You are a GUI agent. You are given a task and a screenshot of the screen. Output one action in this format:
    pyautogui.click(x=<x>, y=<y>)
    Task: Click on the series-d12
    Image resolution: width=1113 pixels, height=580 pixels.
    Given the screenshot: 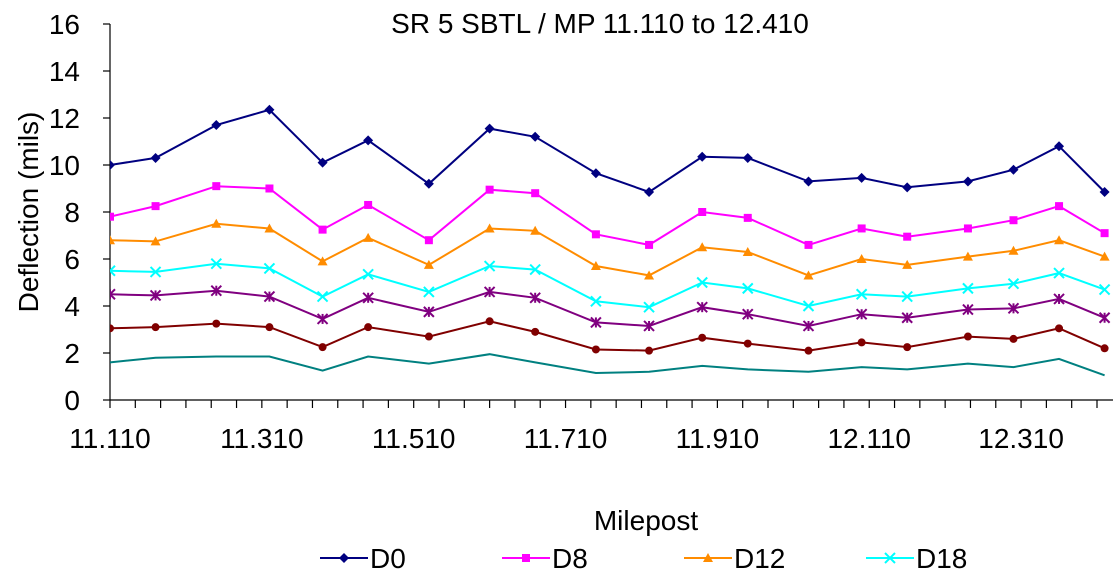 What is the action you would take?
    pyautogui.click(x=610, y=249)
    